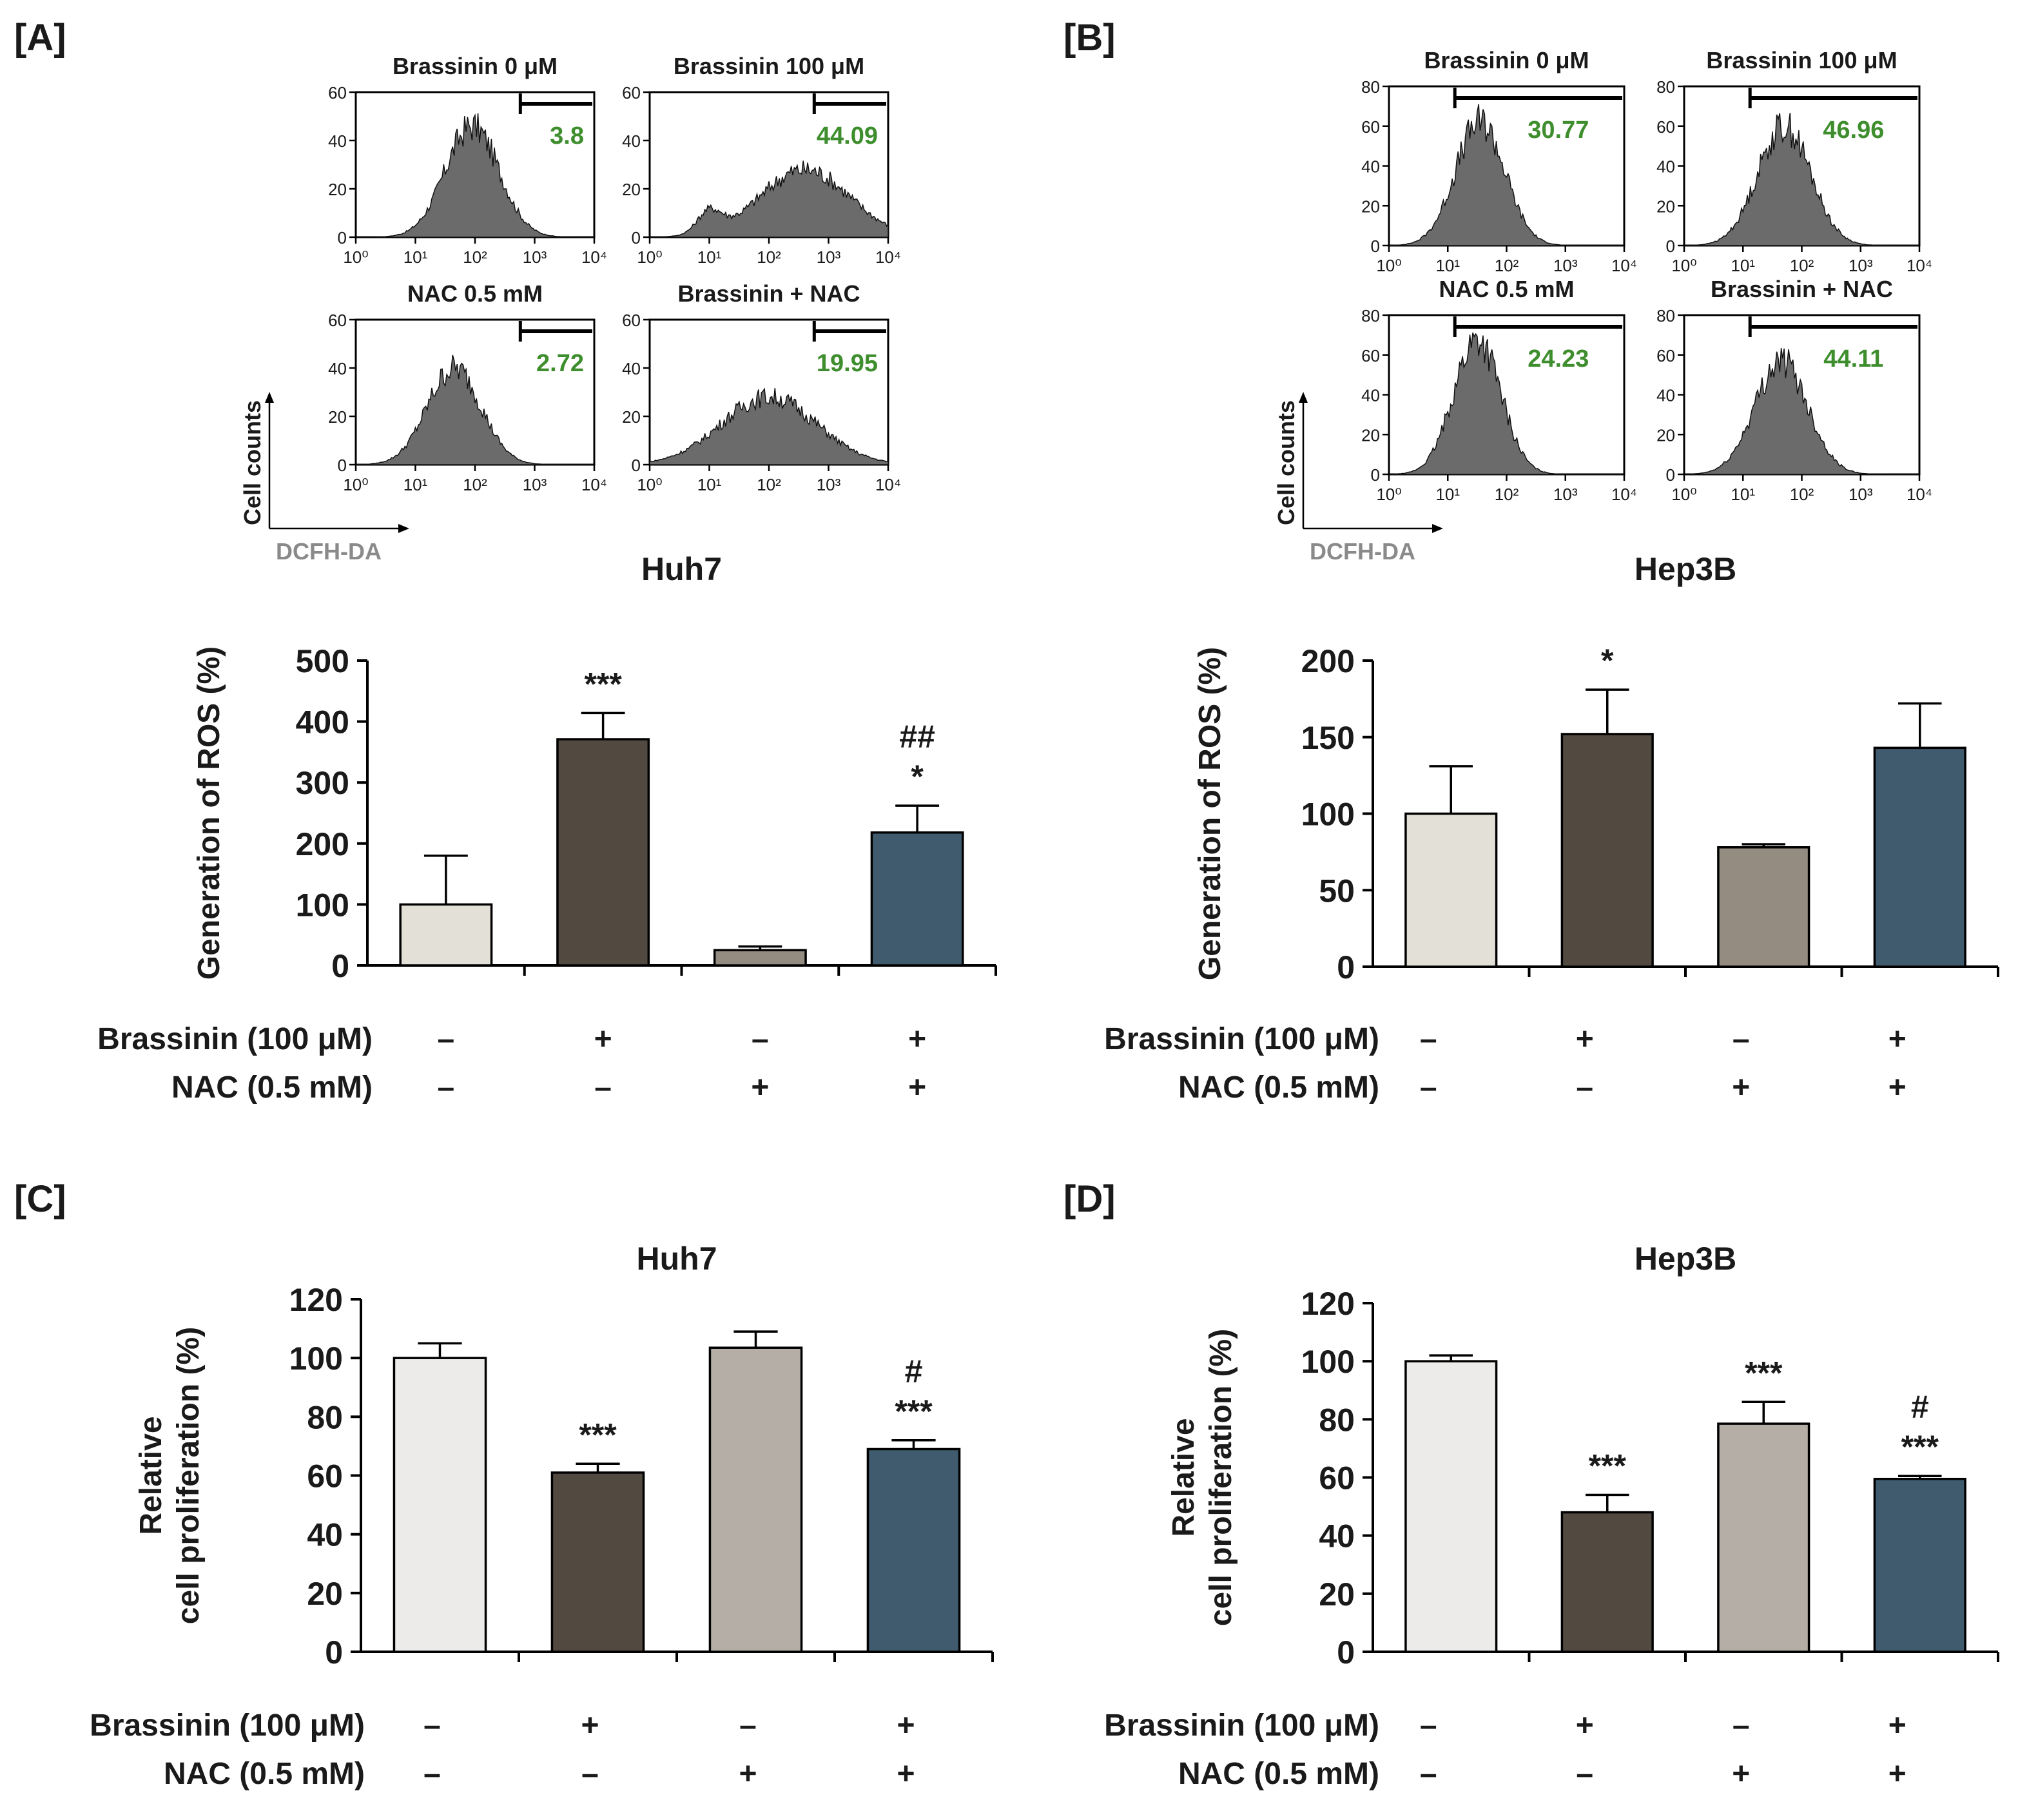  I want to click on gate-percentage: 44.09, so click(847, 136).